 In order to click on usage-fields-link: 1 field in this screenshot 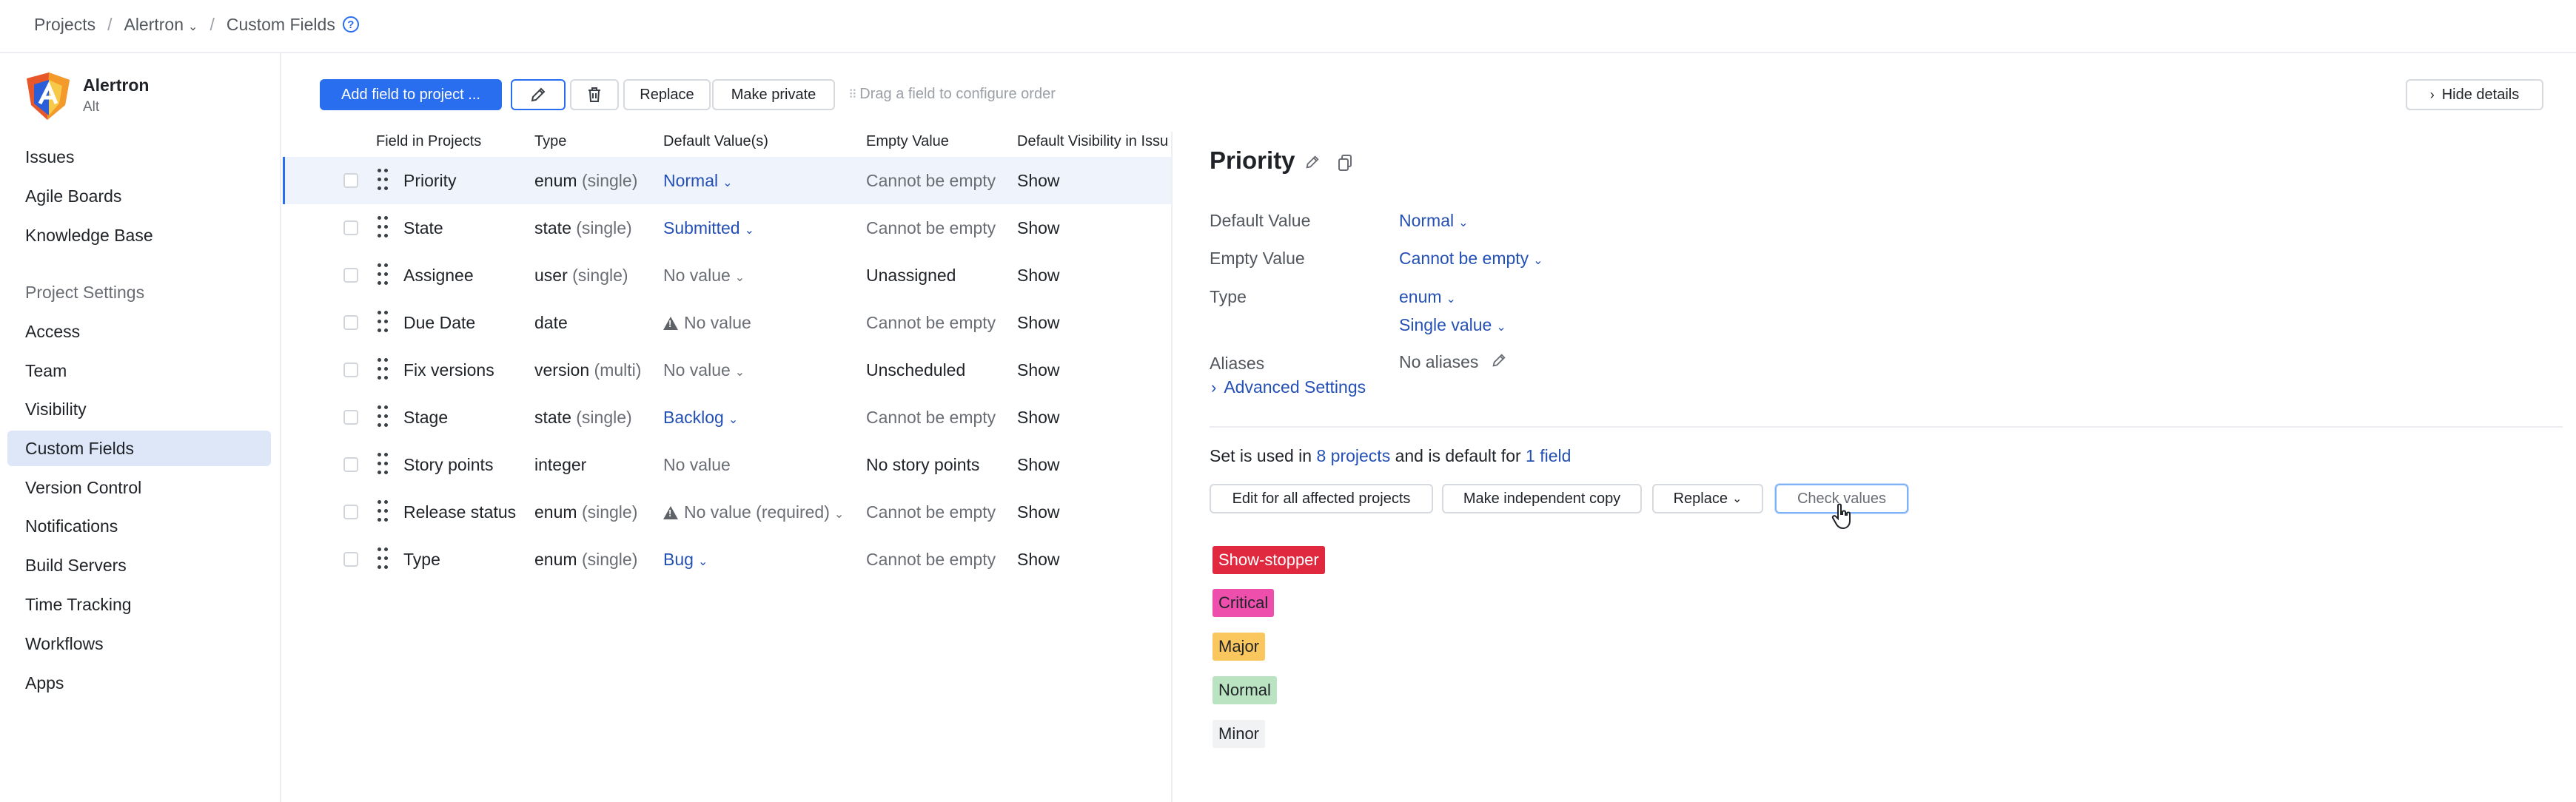, I will do `click(1549, 455)`.